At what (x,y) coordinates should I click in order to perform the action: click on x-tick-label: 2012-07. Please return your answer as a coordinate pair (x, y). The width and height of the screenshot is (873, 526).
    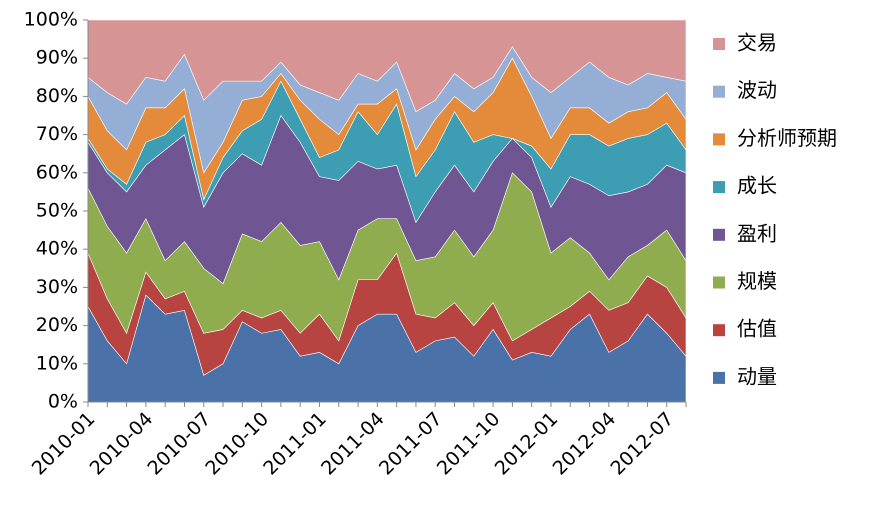
    Looking at the image, I should click on (642, 444).